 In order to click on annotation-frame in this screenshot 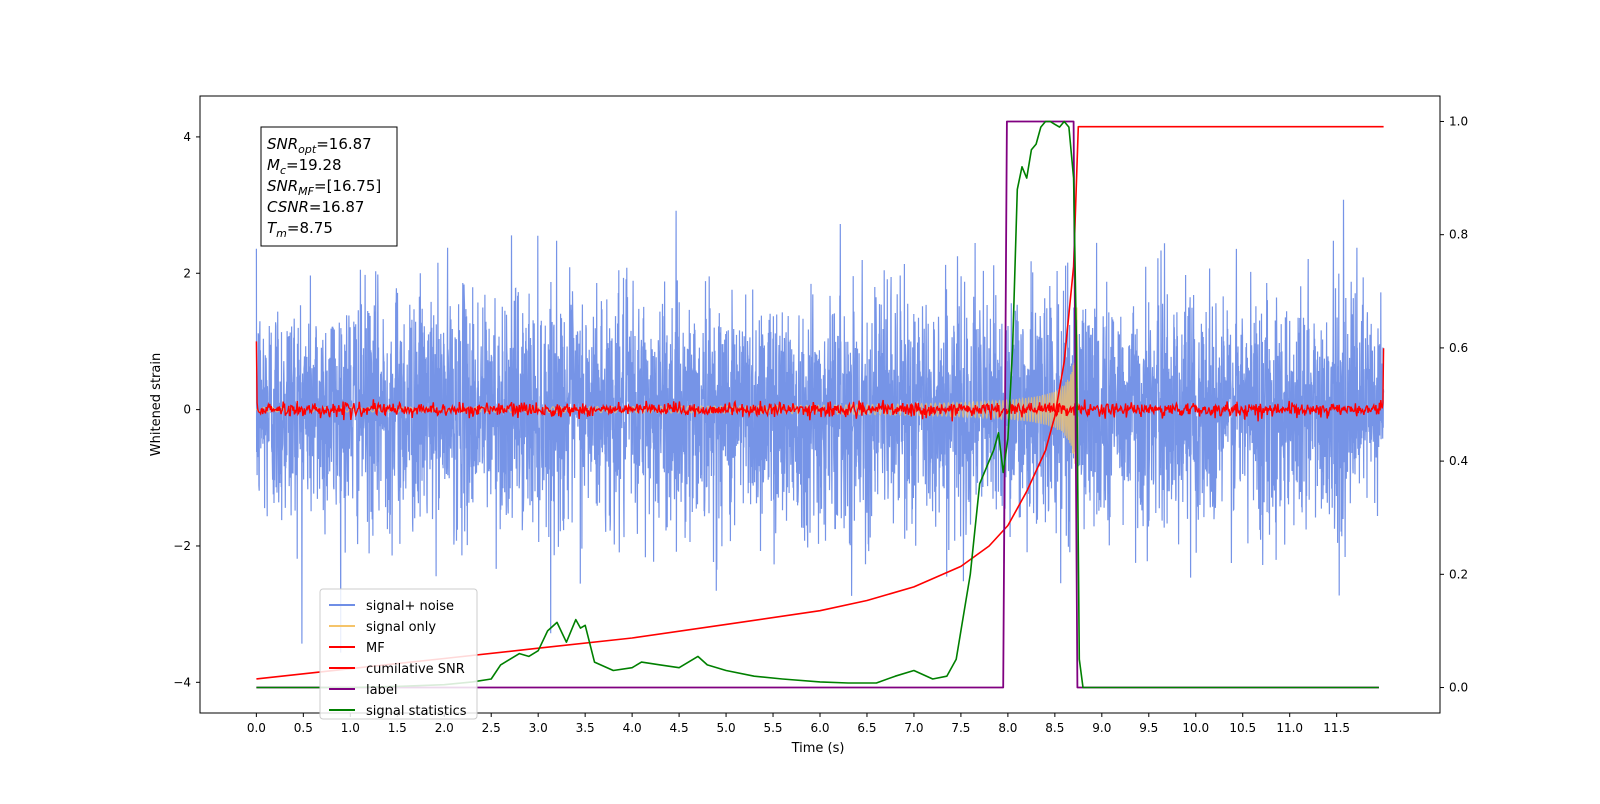, I will do `click(329, 186)`.